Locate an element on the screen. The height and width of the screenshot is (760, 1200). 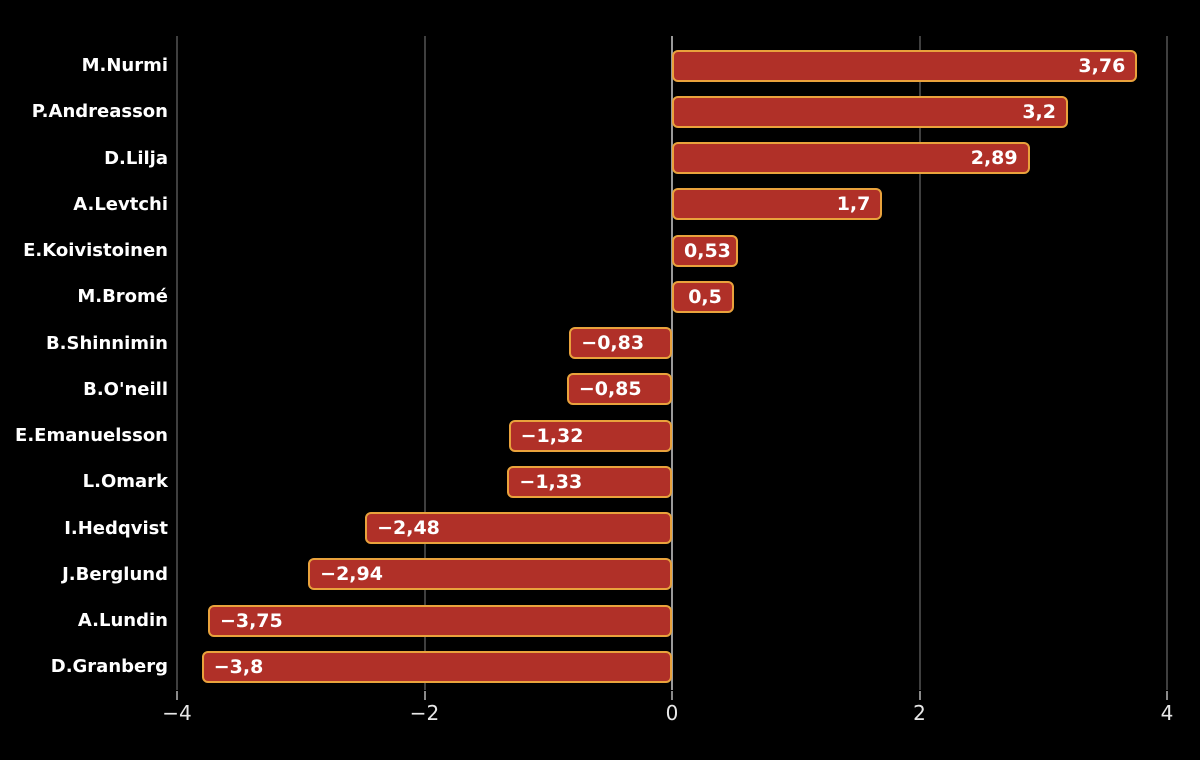
bar-value-label: 2,89 is located at coordinates (994, 158).